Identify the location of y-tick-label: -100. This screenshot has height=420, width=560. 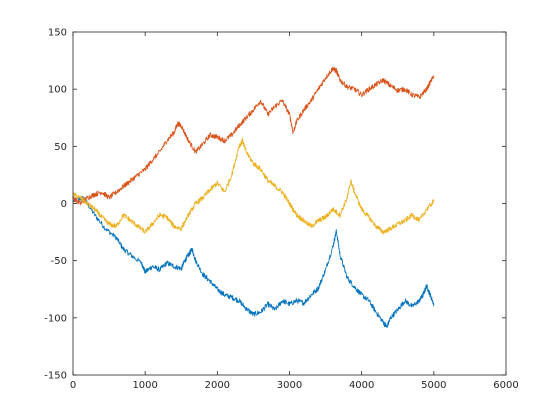
(55, 318).